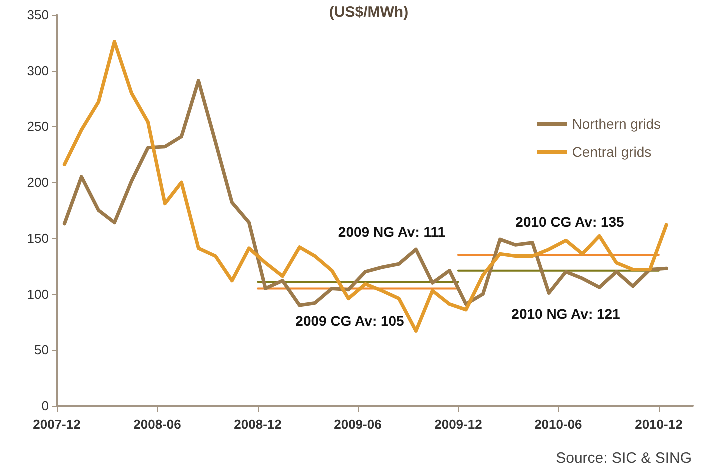 This screenshot has width=706, height=474. Describe the element at coordinates (392, 232) in the screenshot. I see `annotation: 2009 NG Av: 111` at that location.